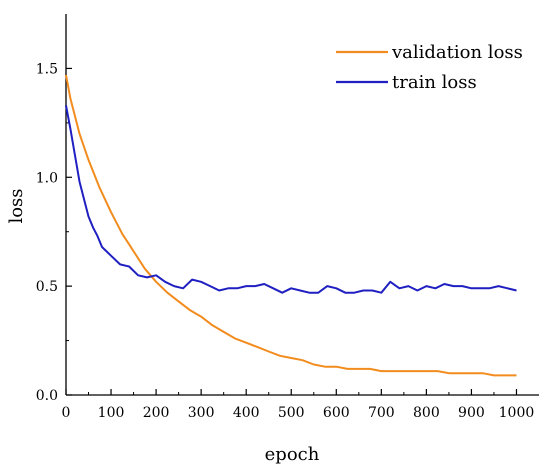 This screenshot has height=472, width=550. What do you see at coordinates (292, 454) in the screenshot?
I see `x-axis-title: epoch` at bounding box center [292, 454].